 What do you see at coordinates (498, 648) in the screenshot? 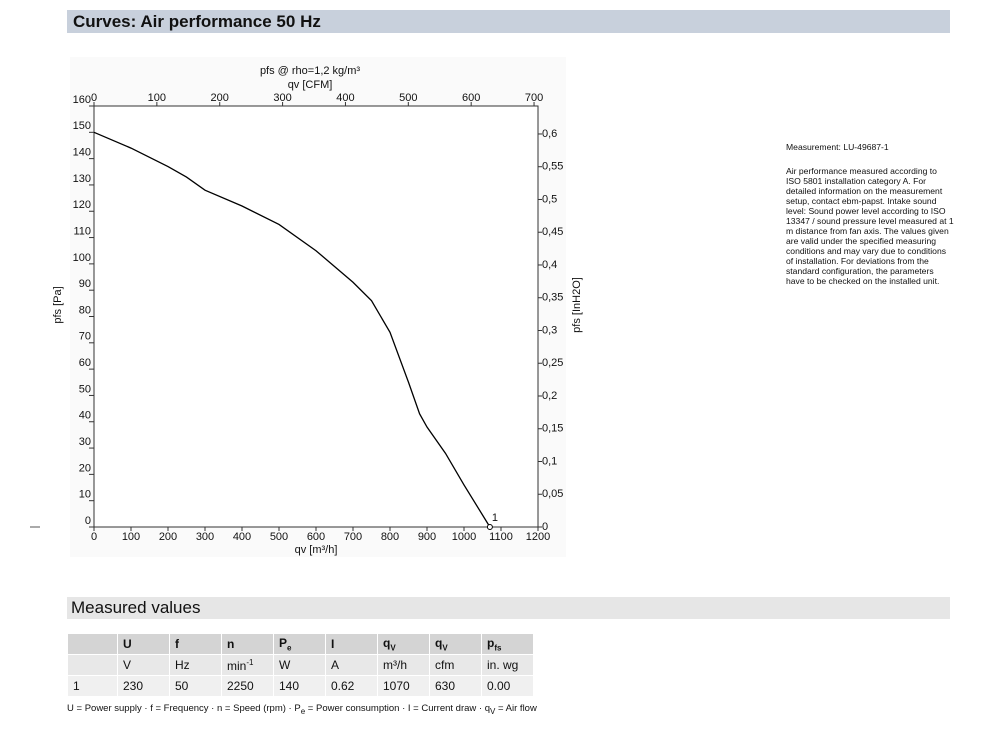
I see `subscript: fs` at bounding box center [498, 648].